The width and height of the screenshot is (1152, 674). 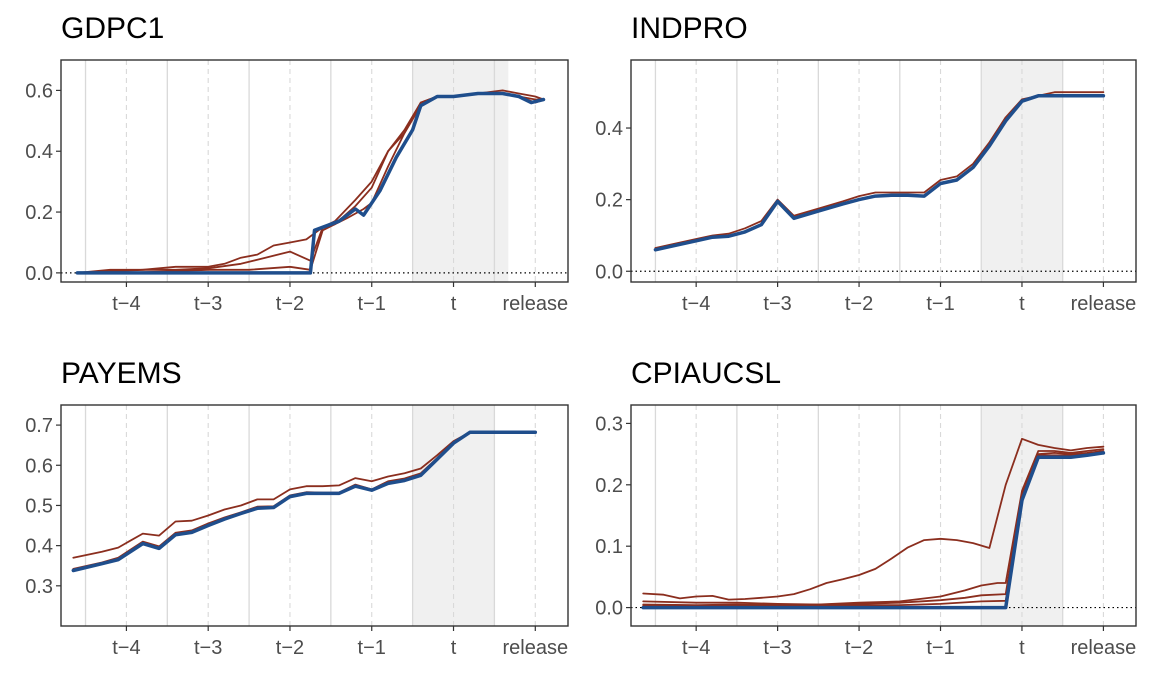 I want to click on panel-title: PAYEMS, so click(x=121, y=373).